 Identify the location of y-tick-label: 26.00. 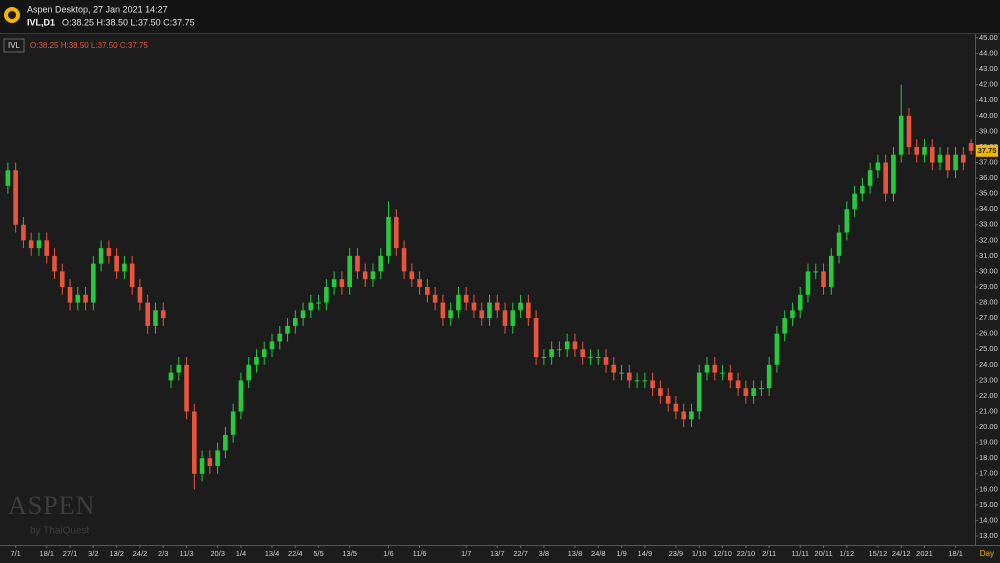
(988, 333).